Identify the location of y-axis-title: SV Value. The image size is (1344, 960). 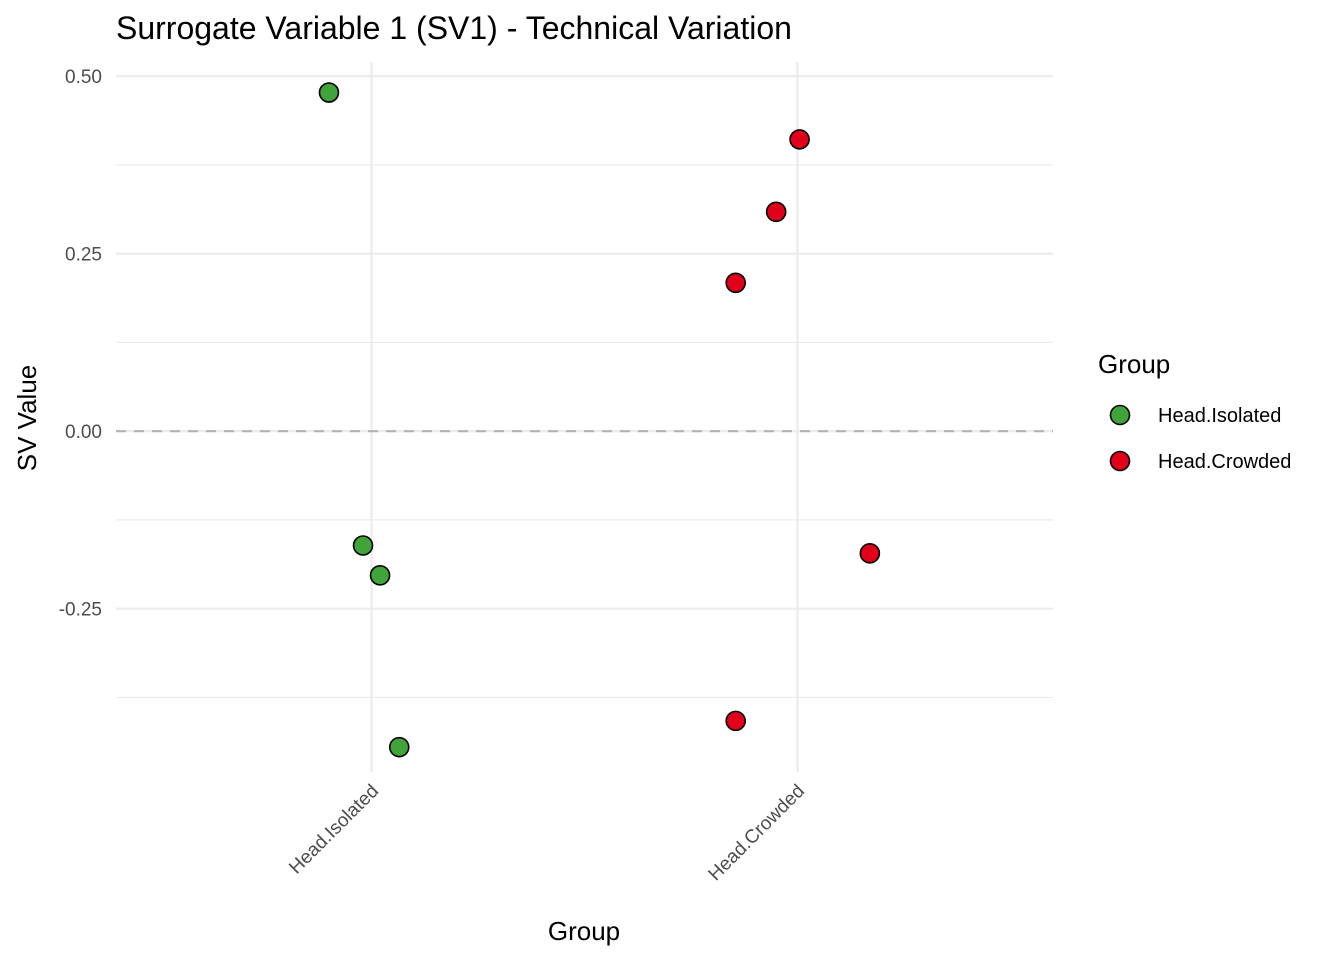
(27, 418).